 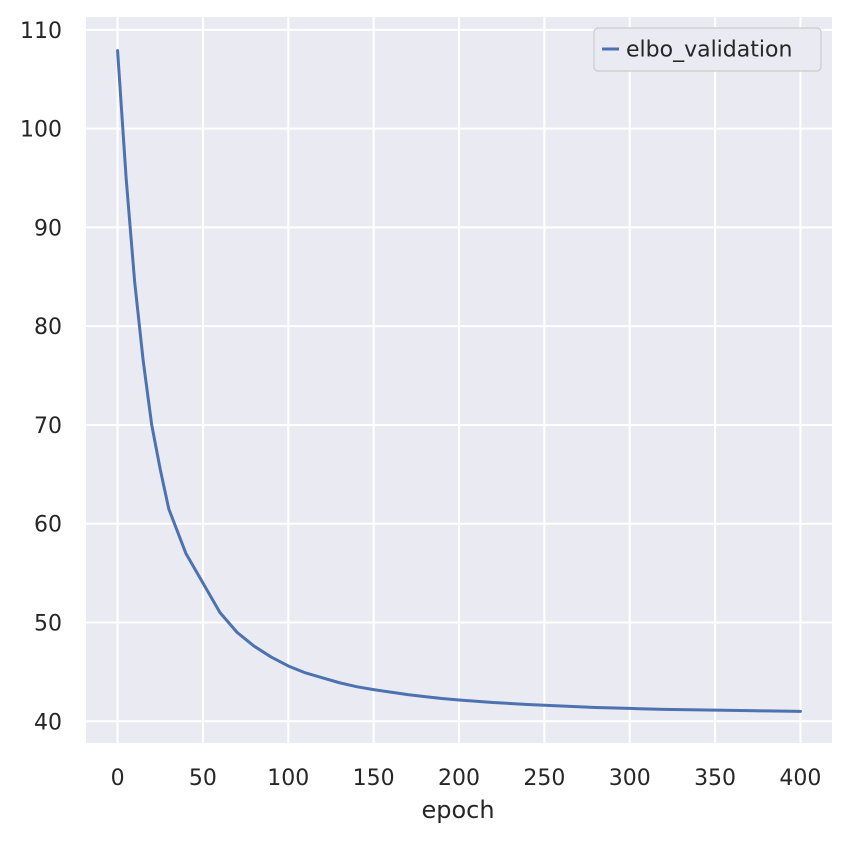 What do you see at coordinates (48, 623) in the screenshot?
I see `y-tick-label: 50` at bounding box center [48, 623].